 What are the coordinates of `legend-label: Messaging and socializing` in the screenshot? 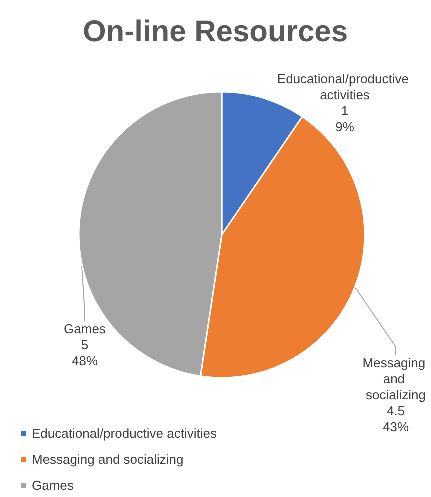 It's located at (108, 459).